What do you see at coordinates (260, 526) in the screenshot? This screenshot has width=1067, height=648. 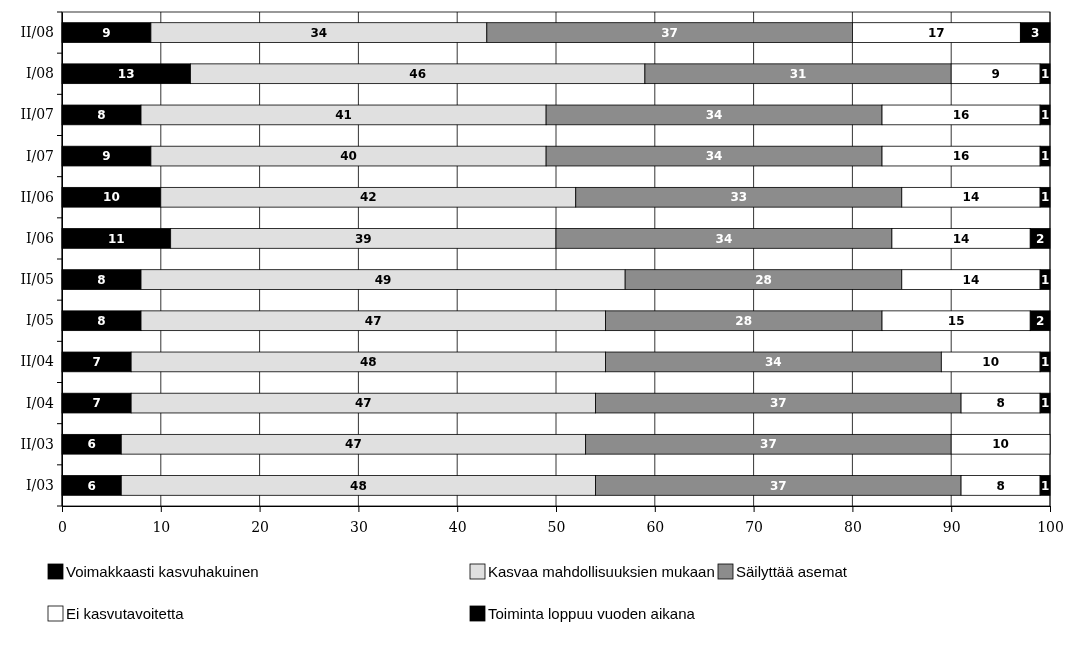 I see `x-tick-label: 20` at bounding box center [260, 526].